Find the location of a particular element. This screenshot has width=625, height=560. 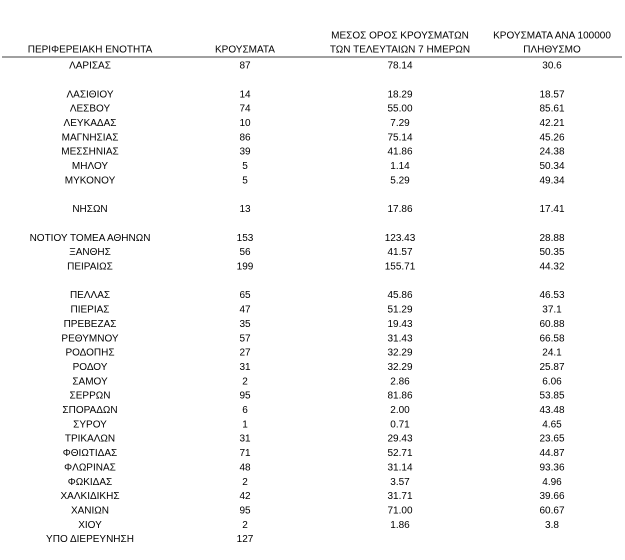

value-cell: 75.14 is located at coordinates (399, 137).